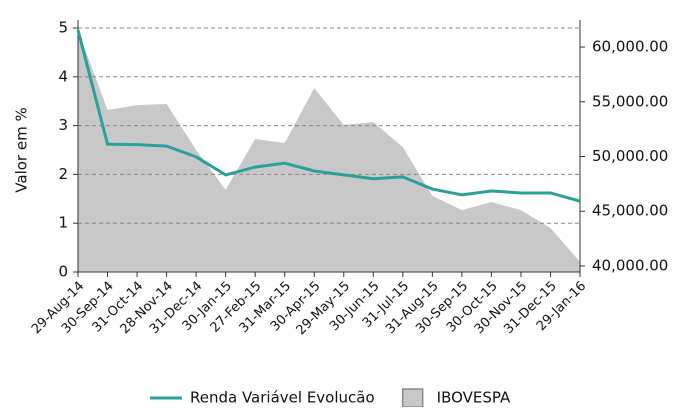  What do you see at coordinates (22, 149) in the screenshot?
I see `y-axis-label: Valor em %` at bounding box center [22, 149].